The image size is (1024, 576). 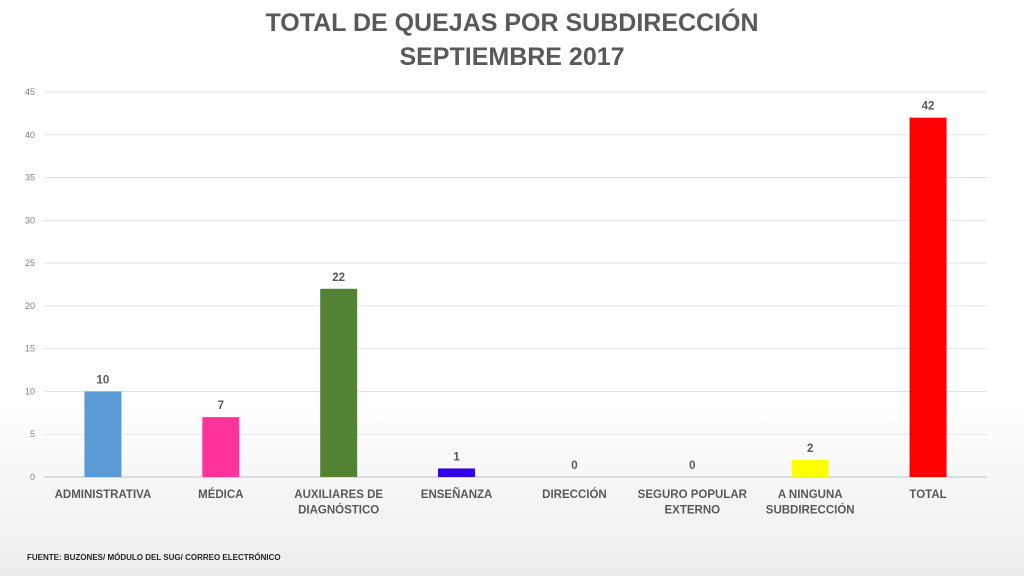 What do you see at coordinates (32, 434) in the screenshot?
I see `y-tick-label: 5` at bounding box center [32, 434].